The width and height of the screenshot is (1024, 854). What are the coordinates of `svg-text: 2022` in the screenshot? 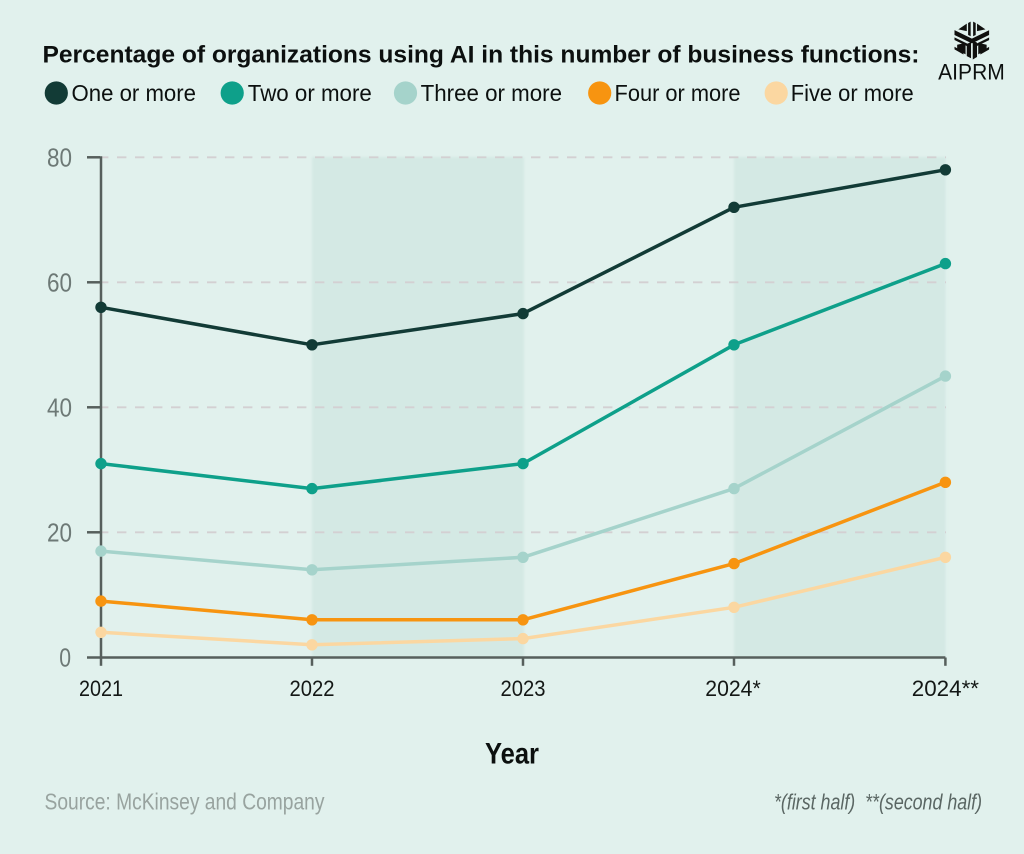 It's located at (312, 688).